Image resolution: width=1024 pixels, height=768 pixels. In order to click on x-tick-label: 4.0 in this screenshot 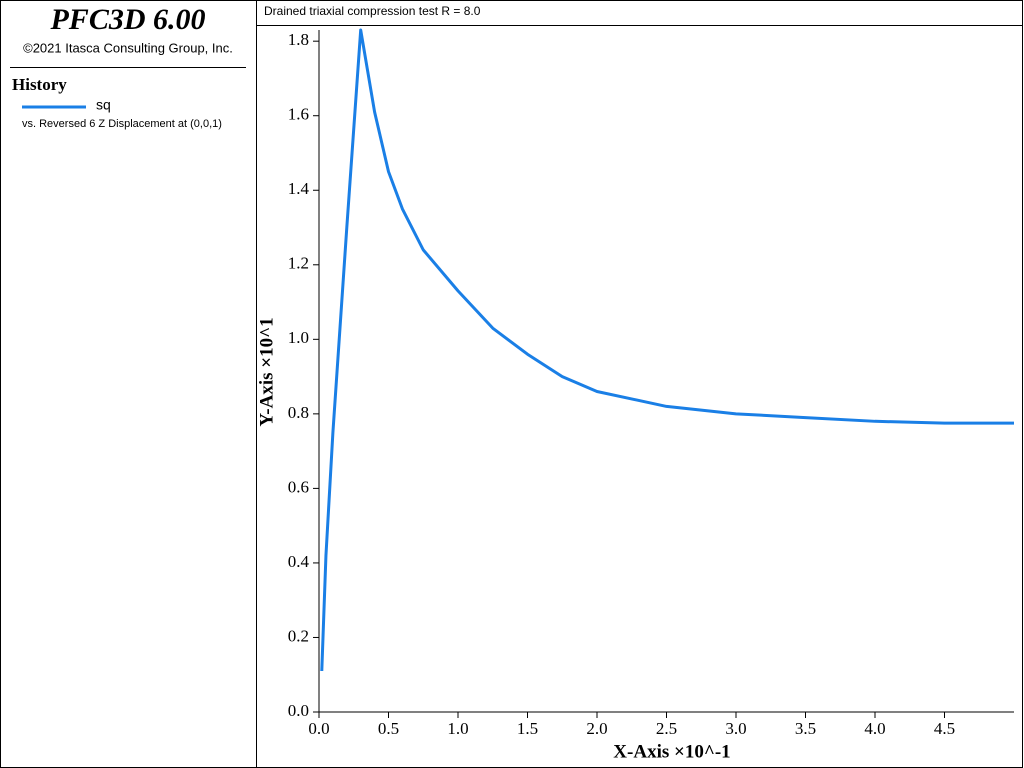, I will do `click(874, 728)`.